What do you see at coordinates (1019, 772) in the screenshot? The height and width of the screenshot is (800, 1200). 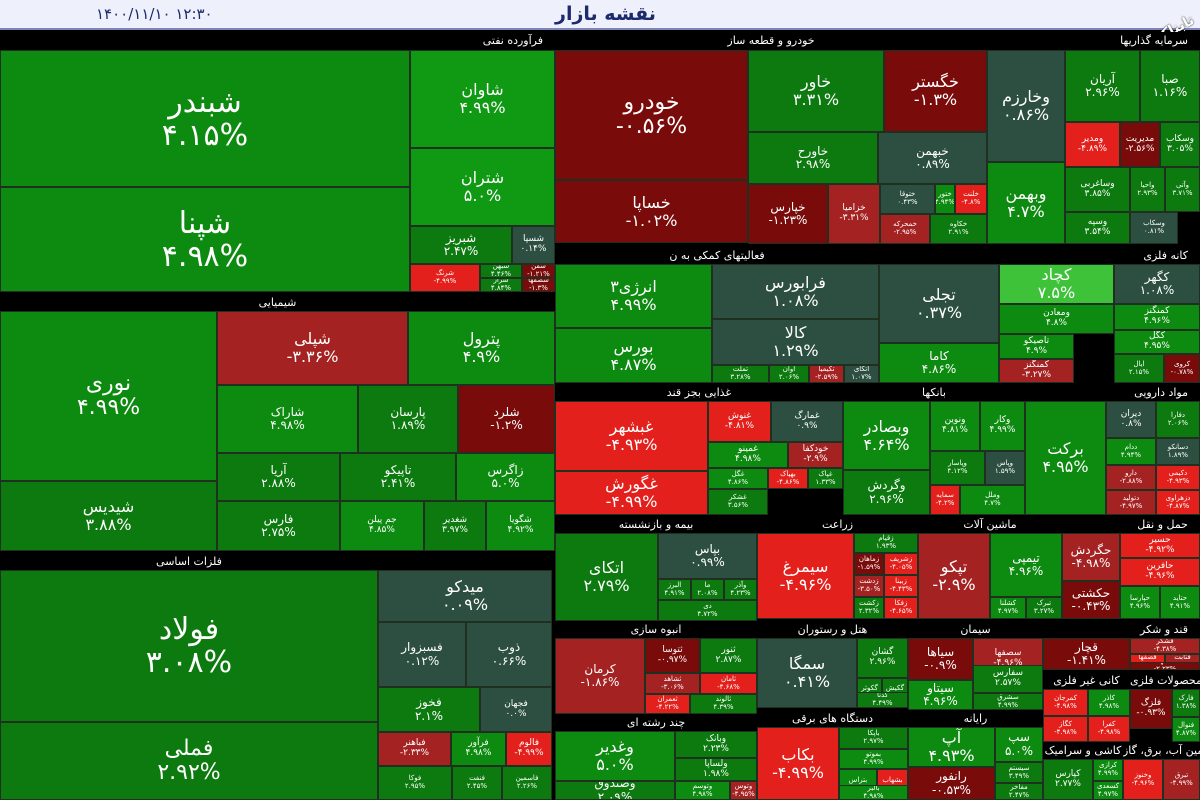 I see `stock-tile: سیستم ۳.۴۹%` at bounding box center [1019, 772].